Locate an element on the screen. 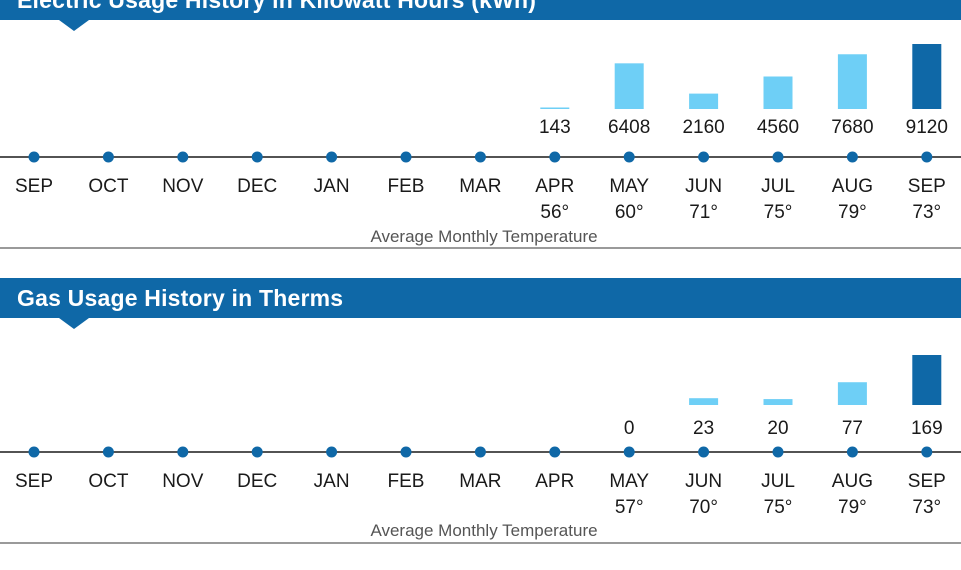 The width and height of the screenshot is (961, 570). electric-temp-label-9: 71° is located at coordinates (703, 212).